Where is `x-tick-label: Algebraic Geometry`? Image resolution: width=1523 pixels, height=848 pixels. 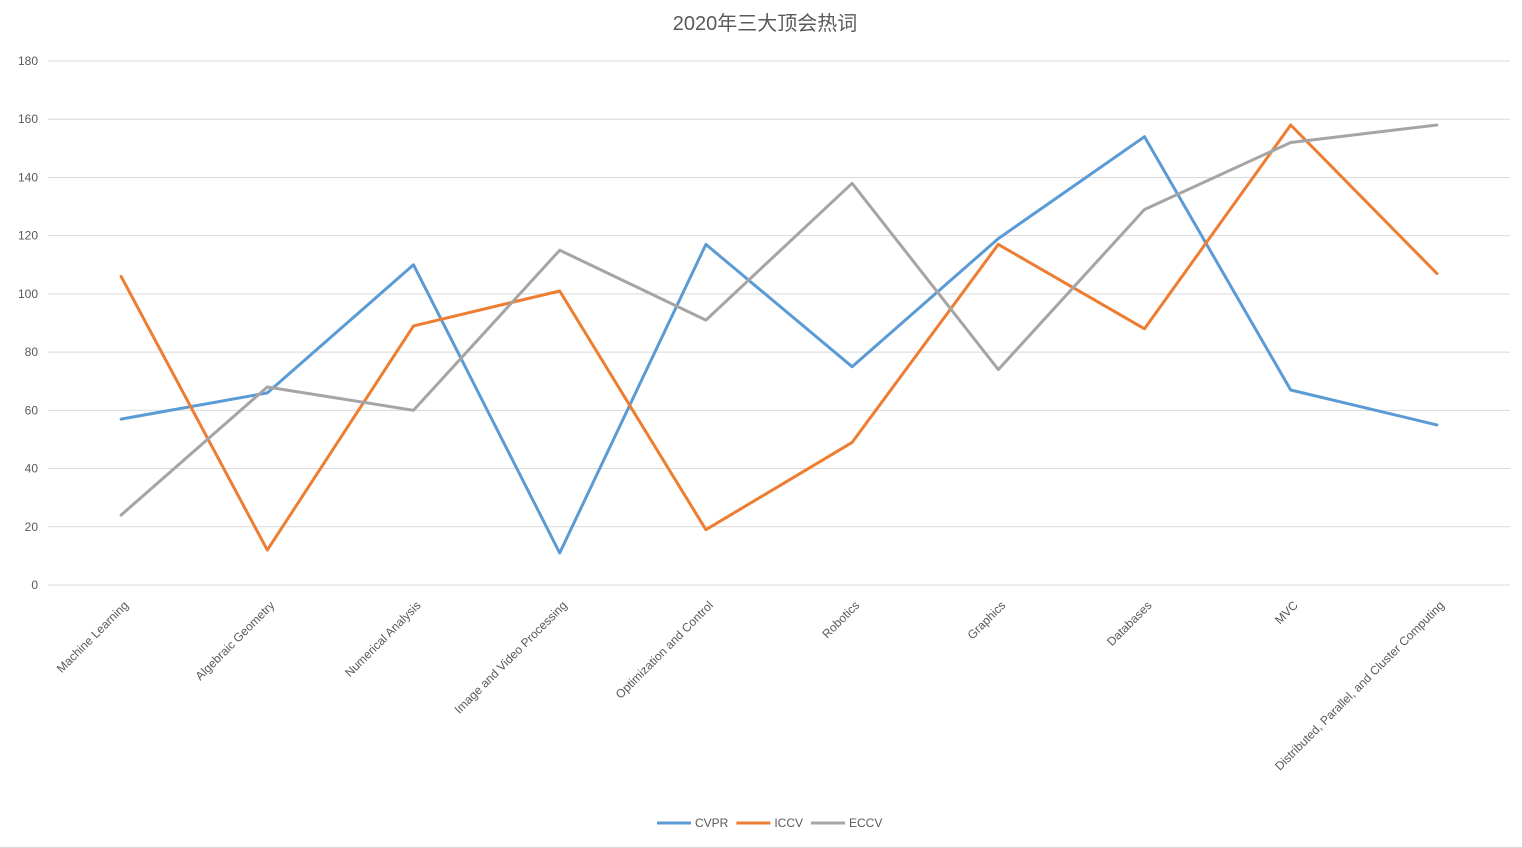
x-tick-label: Algebraic Geometry is located at coordinates (235, 640).